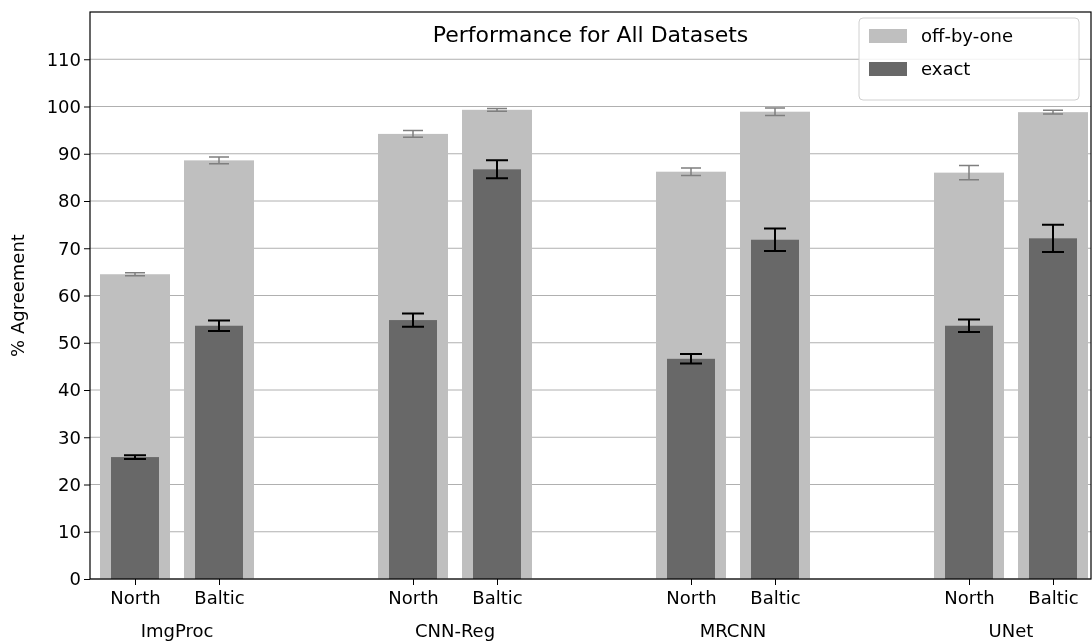 The image size is (1092, 644). I want to click on legend-label: off-by-one, so click(967, 36).